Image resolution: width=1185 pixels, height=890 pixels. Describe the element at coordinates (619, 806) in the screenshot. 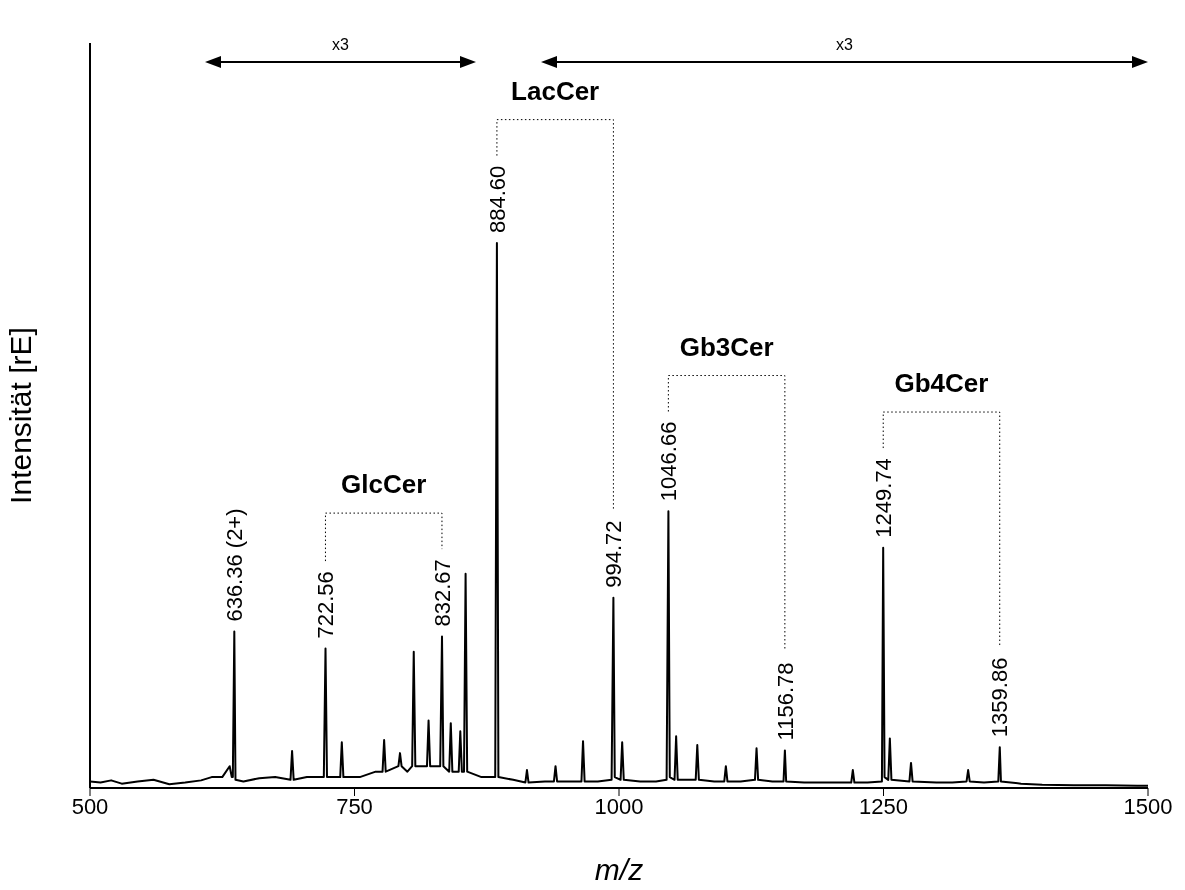

I see `x-tick-label: 1000` at that location.